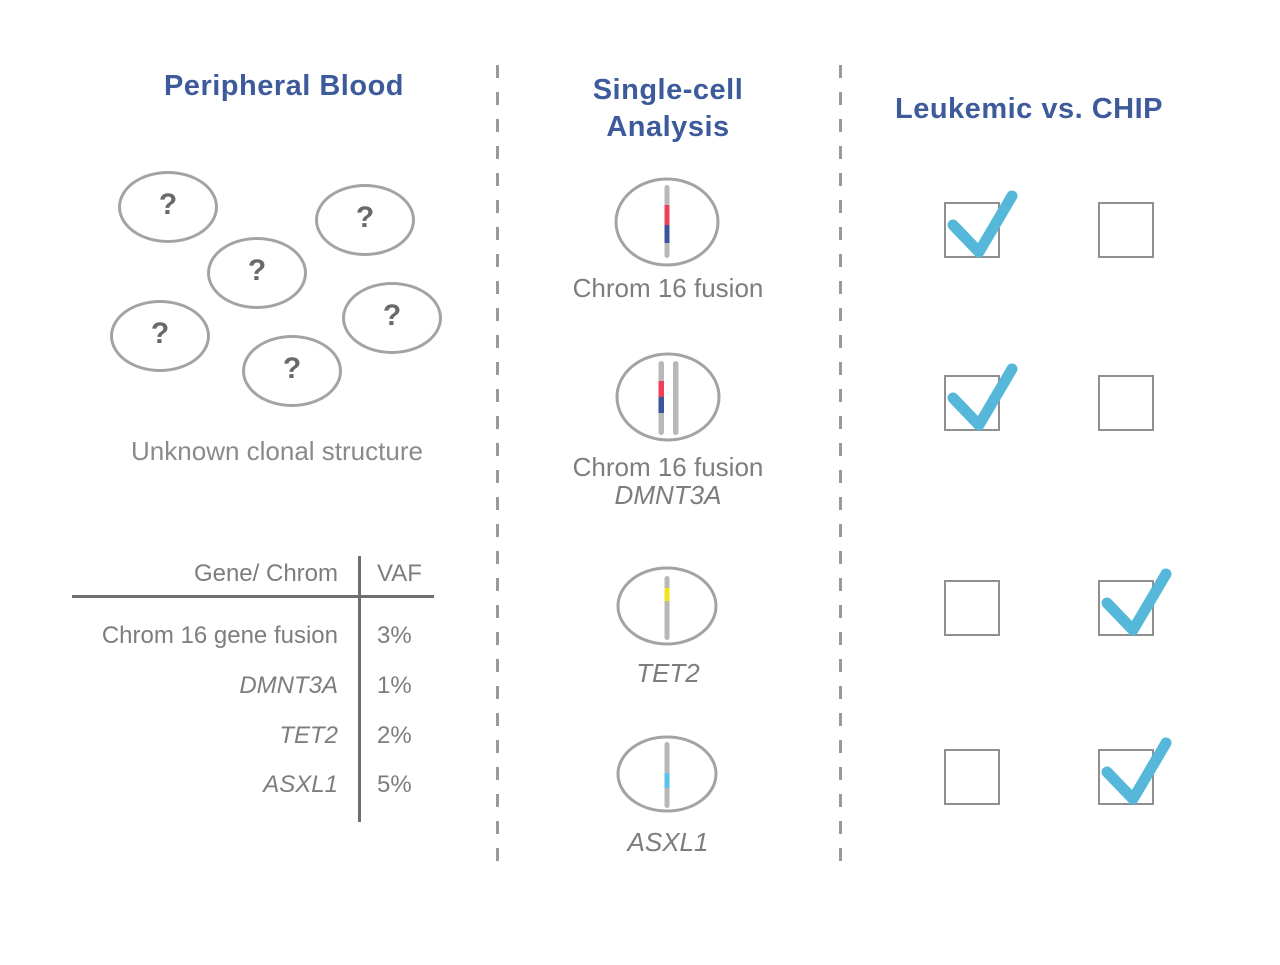 This screenshot has width=1280, height=965. Describe the element at coordinates (972, 608) in the screenshot. I see `leukemic-checkbox-row3` at that location.